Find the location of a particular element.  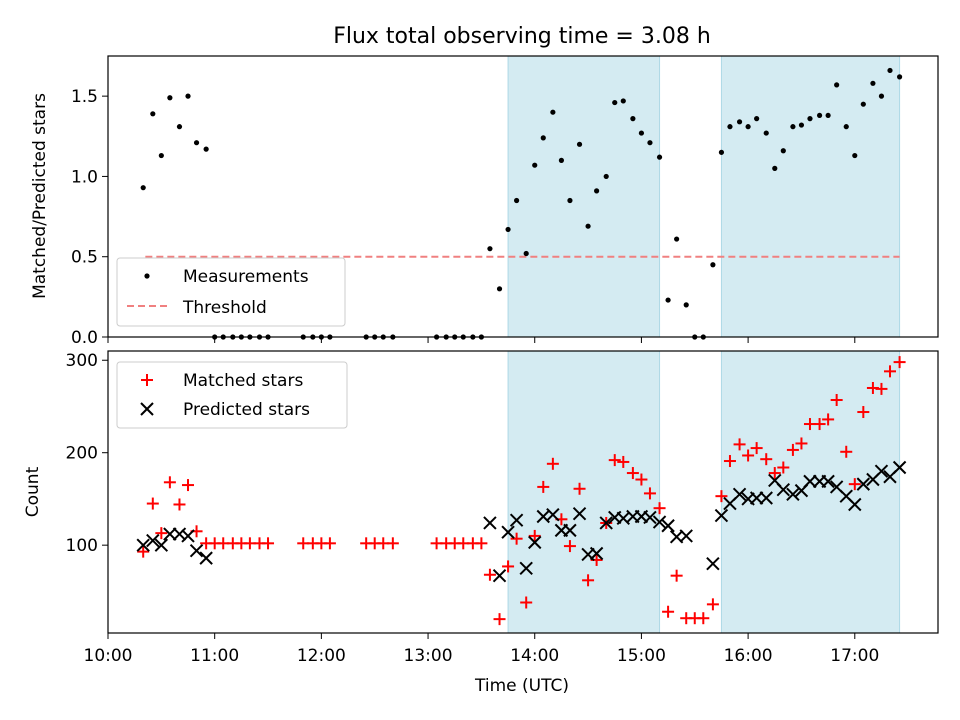

legend-measurements-marker is located at coordinates (147, 276).